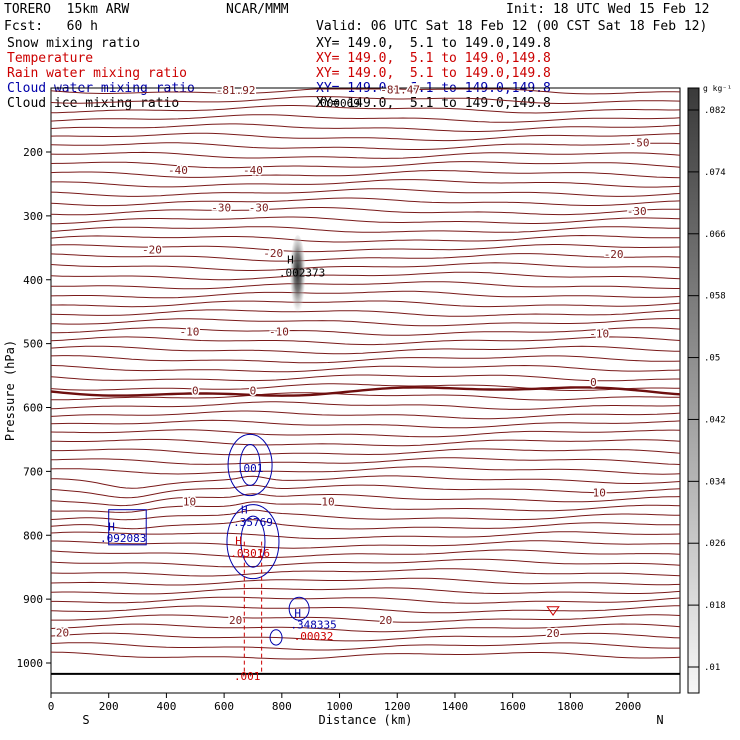 This screenshot has height=740, width=740. I want to click on colorbar-tick-label: .042, so click(715, 420).